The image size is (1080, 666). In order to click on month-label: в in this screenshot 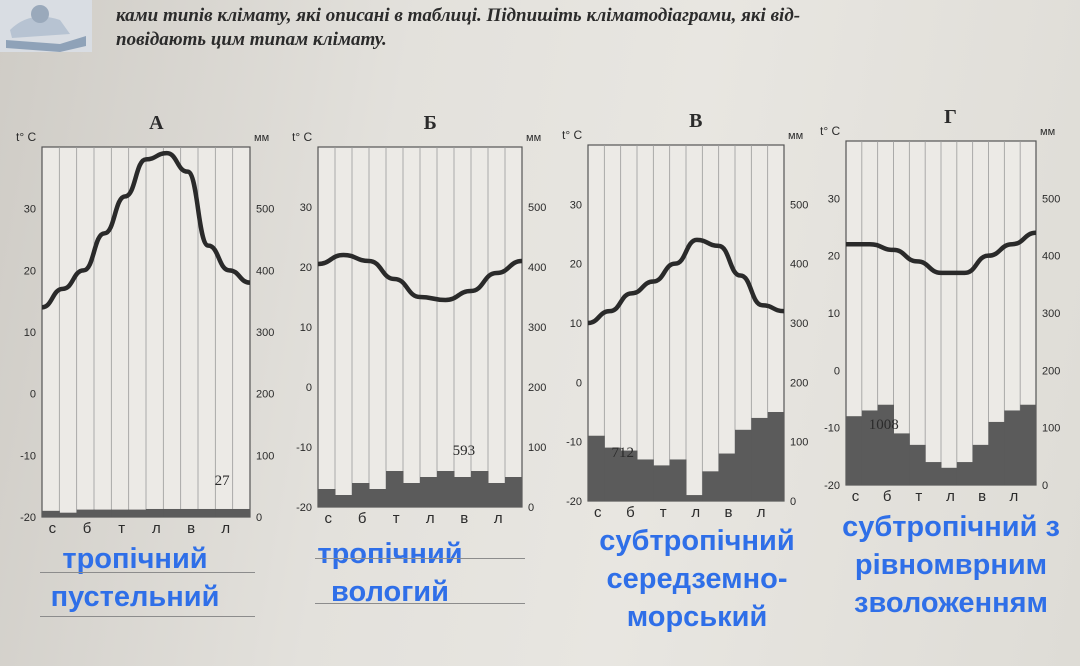, I will do `click(191, 528)`.